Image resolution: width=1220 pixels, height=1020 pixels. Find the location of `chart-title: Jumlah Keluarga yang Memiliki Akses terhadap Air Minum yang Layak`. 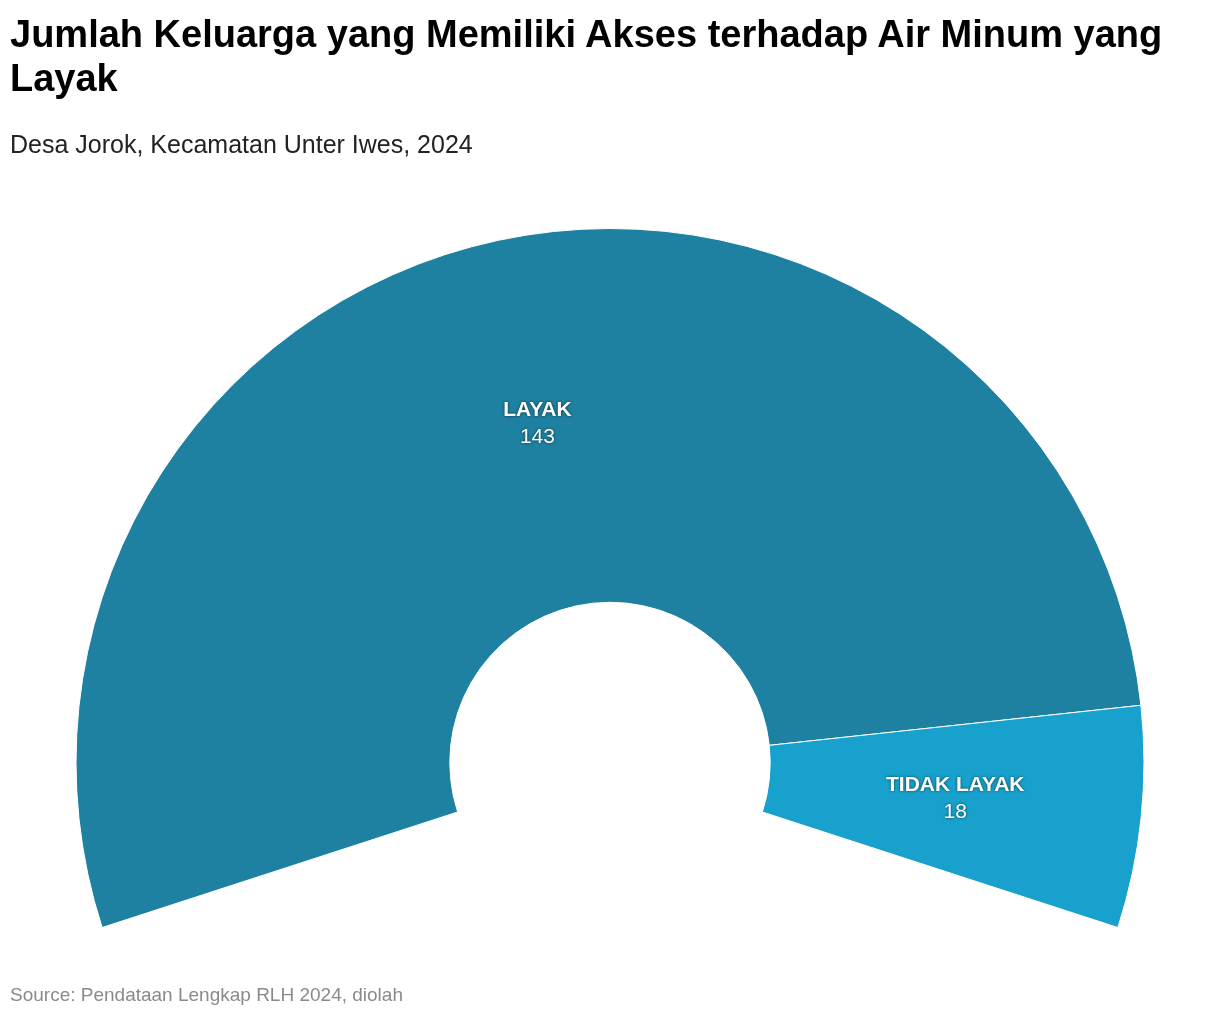

chart-title: Jumlah Keluarga yang Memiliki Akses terhadap Air Minum yang Layak is located at coordinates (587, 56).